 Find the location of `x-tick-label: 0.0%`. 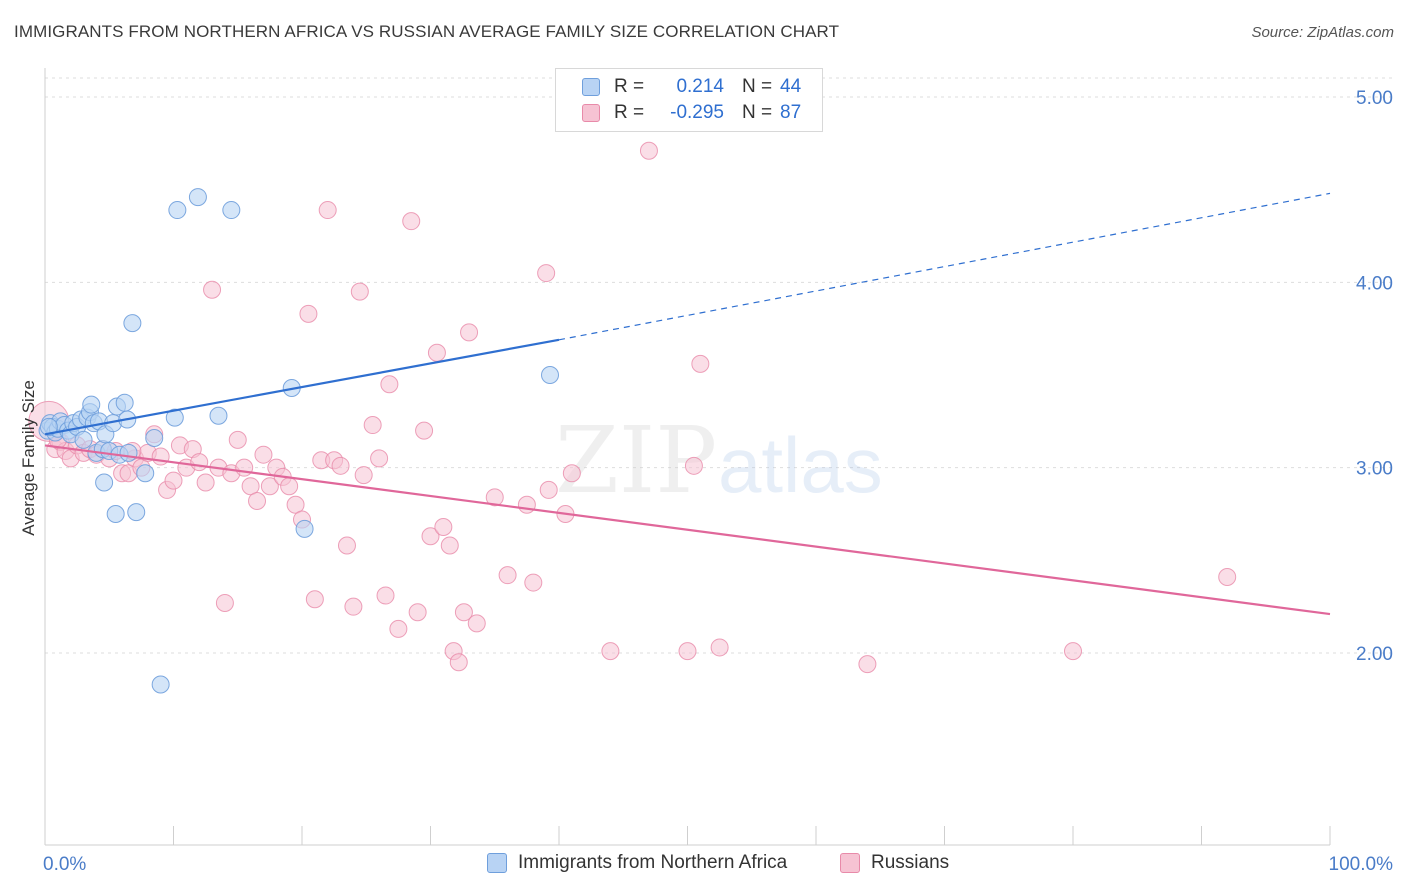

x-tick-label: 0.0% is located at coordinates (64, 864).